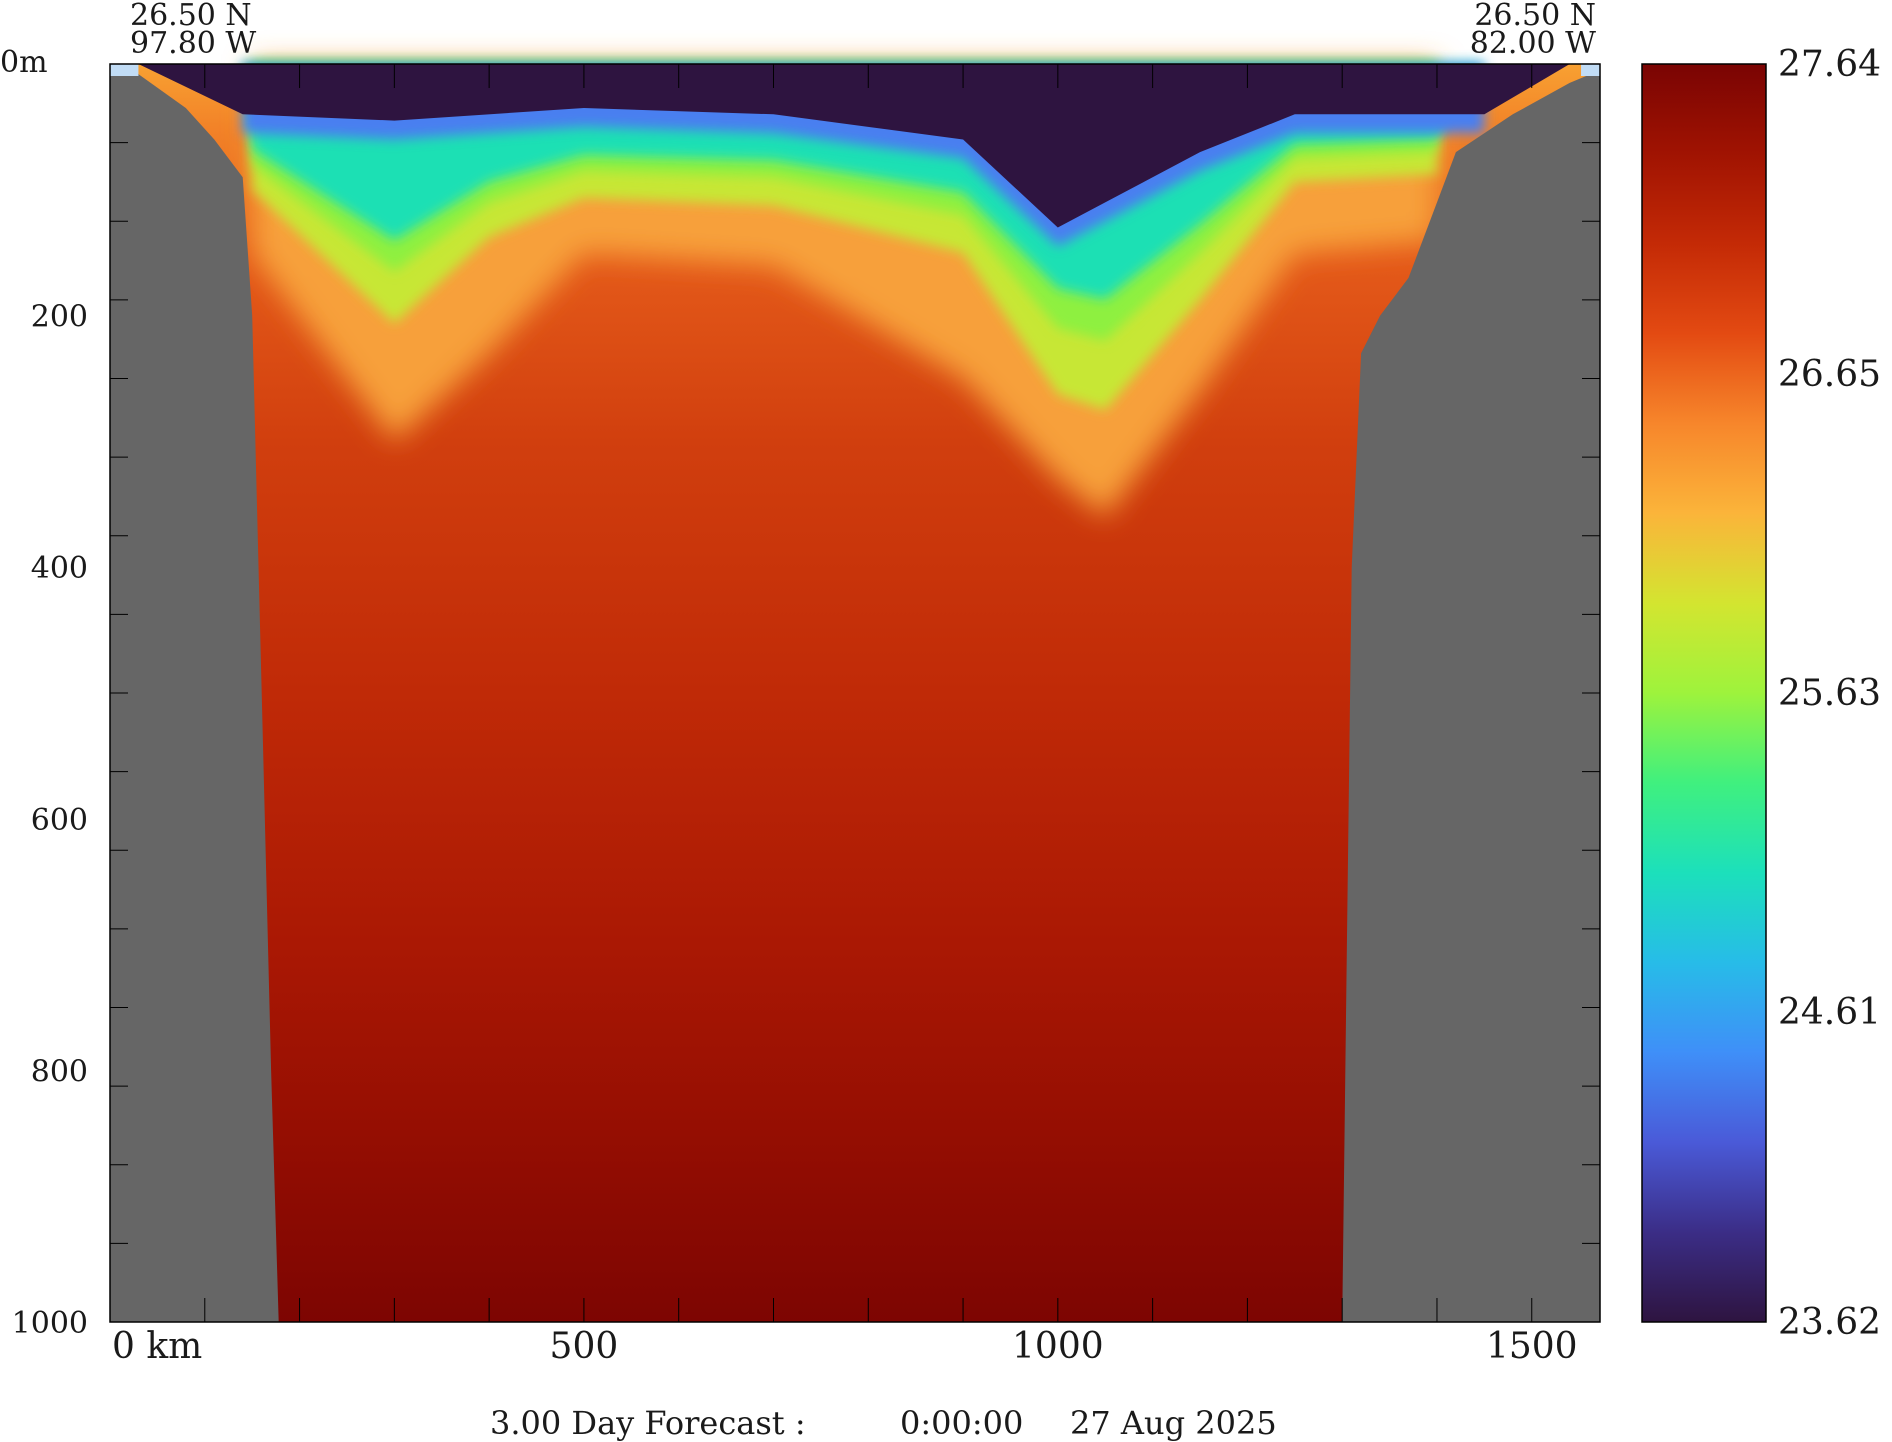  Describe the element at coordinates (1829, 1322) in the screenshot. I see `colorbar-label: 23.62` at that location.